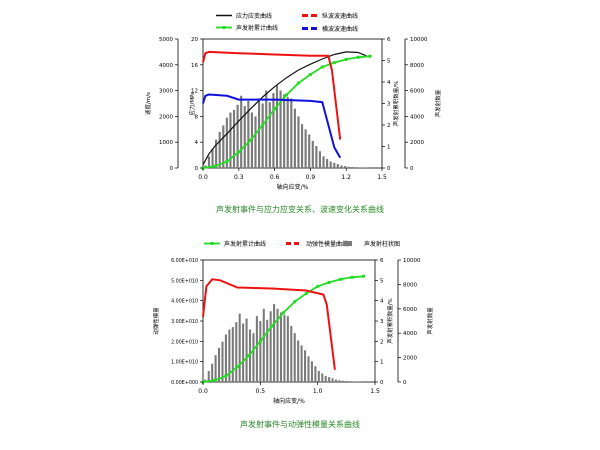 Image resolution: width=600 pixels, height=450 pixels. I want to click on legend-label: 声发射累计曲线, so click(245, 244).